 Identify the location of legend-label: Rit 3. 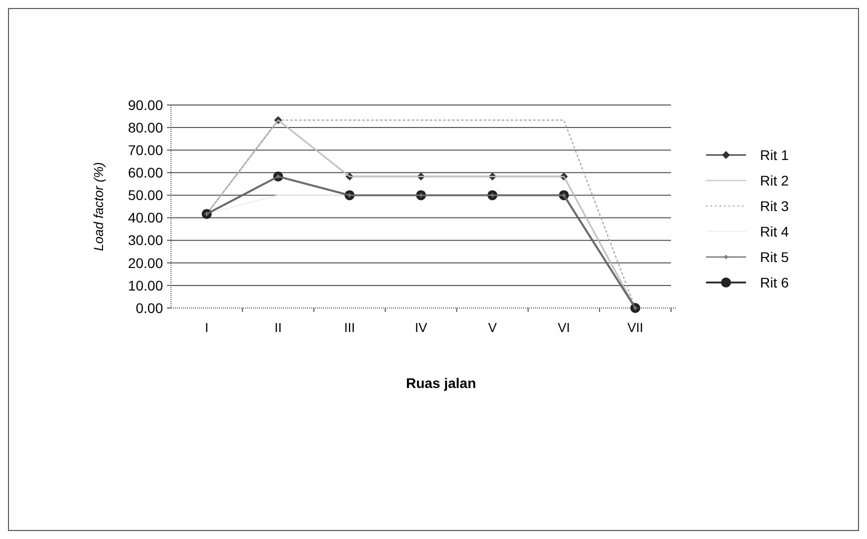
(774, 206).